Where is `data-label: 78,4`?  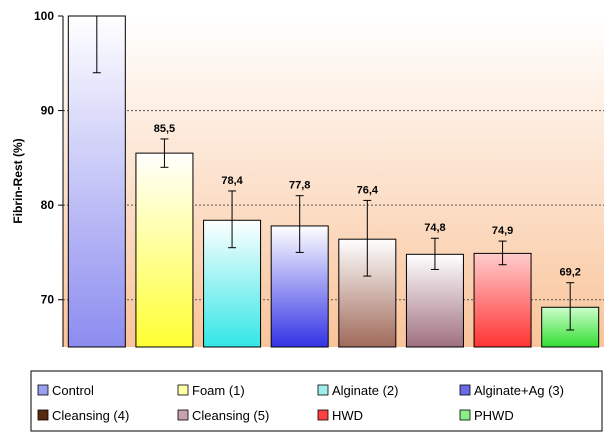 data-label: 78,4 is located at coordinates (232, 181).